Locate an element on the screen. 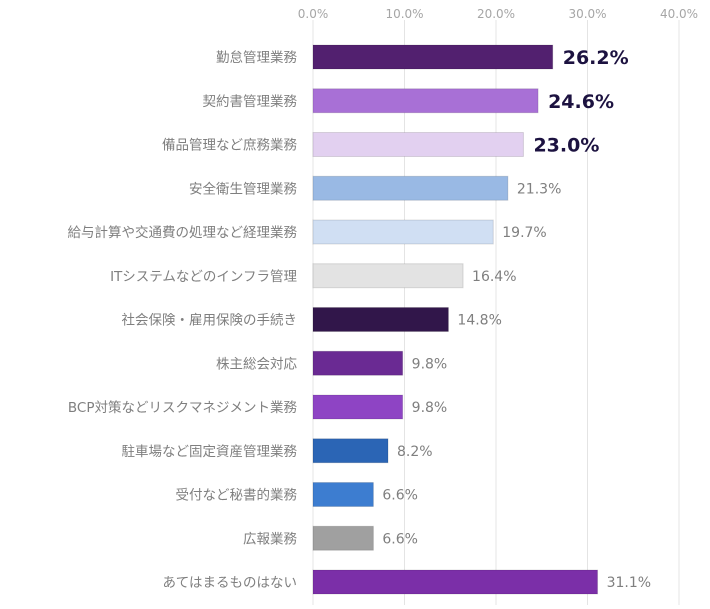 The height and width of the screenshot is (609, 710). category-label: 給与計算や交通費の処理など経理業務 is located at coordinates (183, 232).